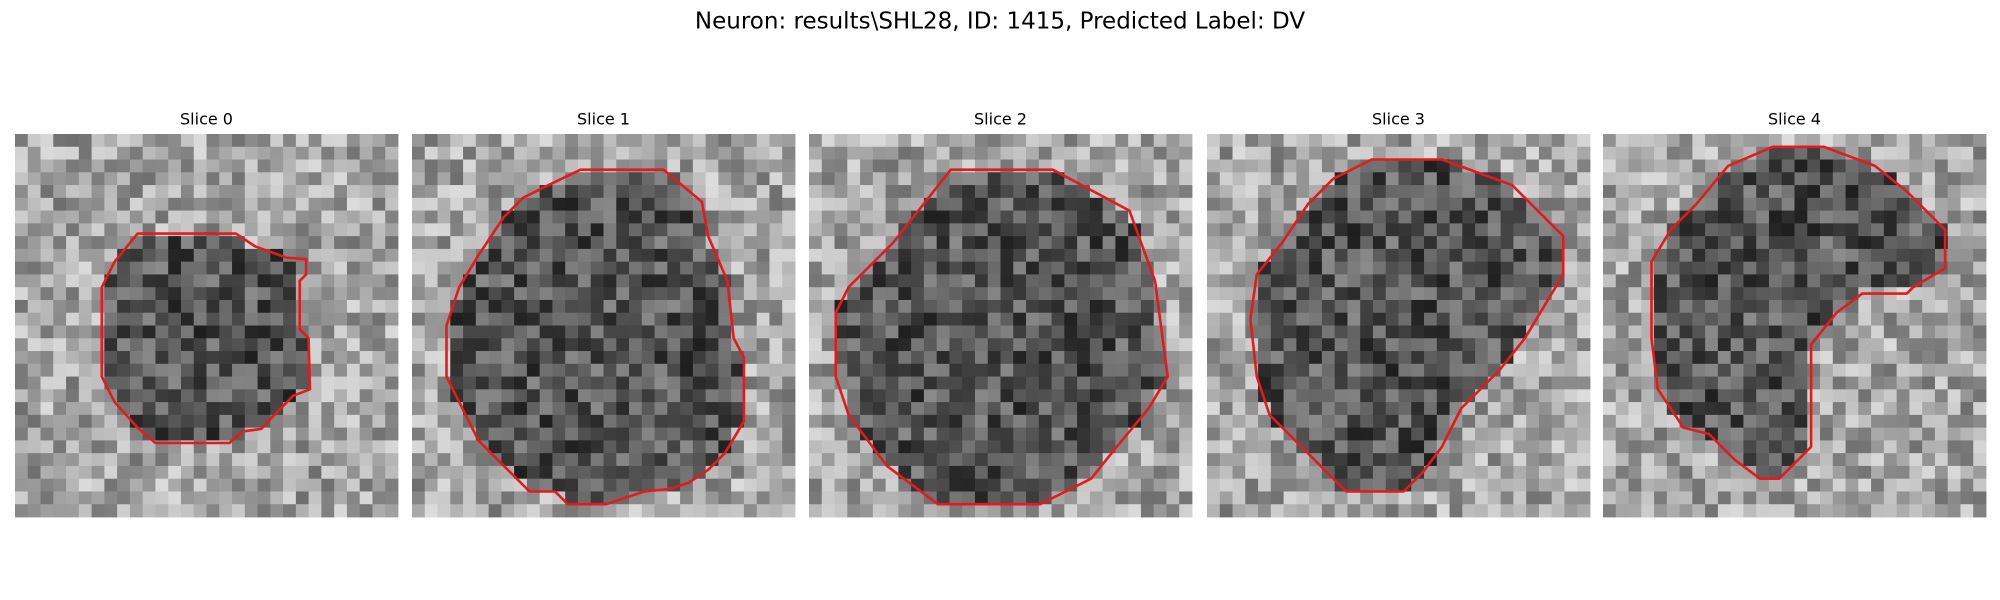  Describe the element at coordinates (207, 326) in the screenshot. I see `slice-image` at that location.